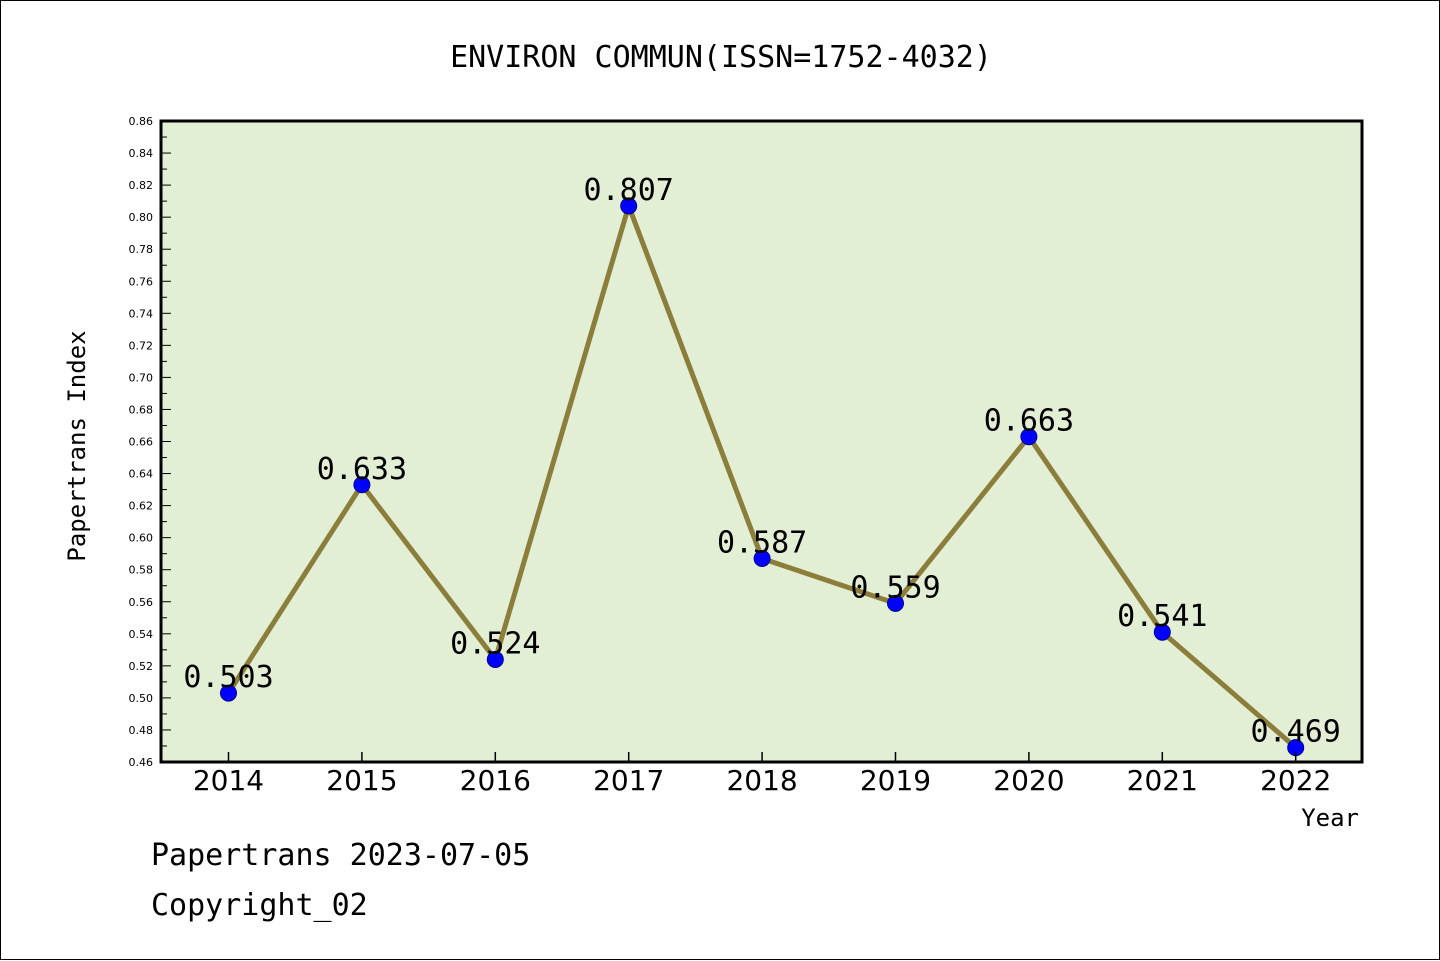 This screenshot has height=961, width=1440. Describe the element at coordinates (1028, 780) in the screenshot. I see `x-tick-label: 2020` at that location.